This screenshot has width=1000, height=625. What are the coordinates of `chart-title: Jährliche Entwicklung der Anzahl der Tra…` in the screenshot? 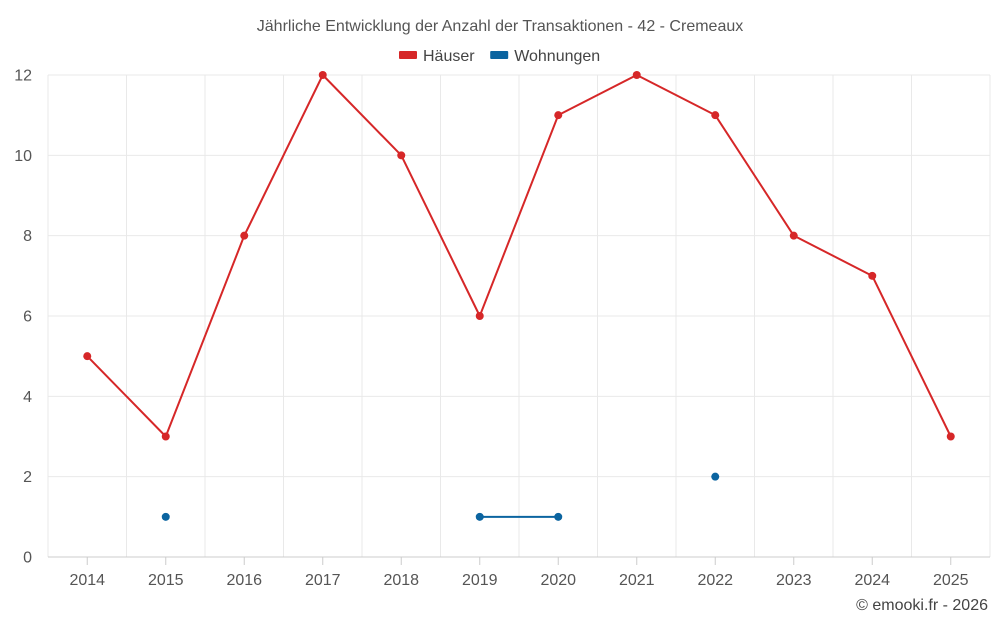 It's located at (500, 26).